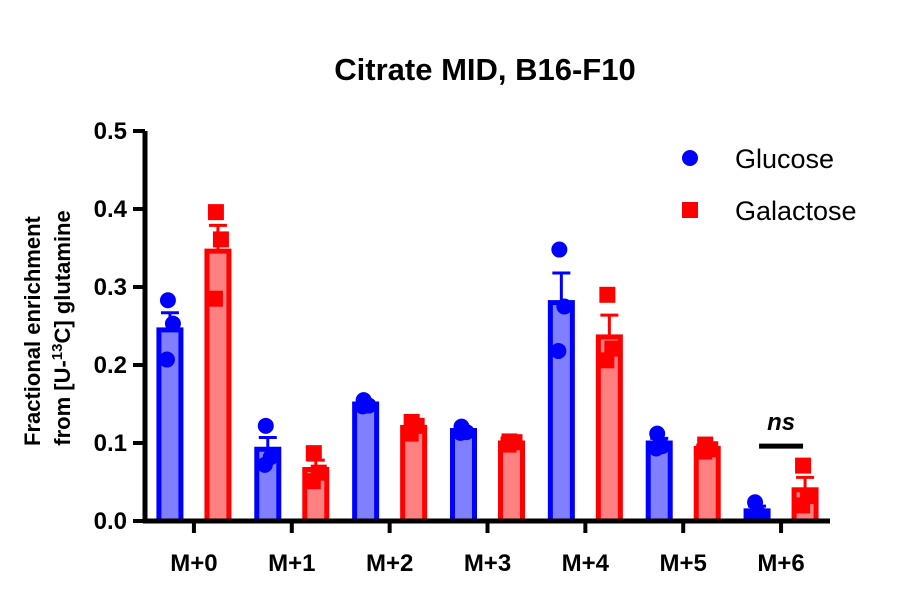  I want to click on y-axis-label-superscript: 13, so click(57, 352).